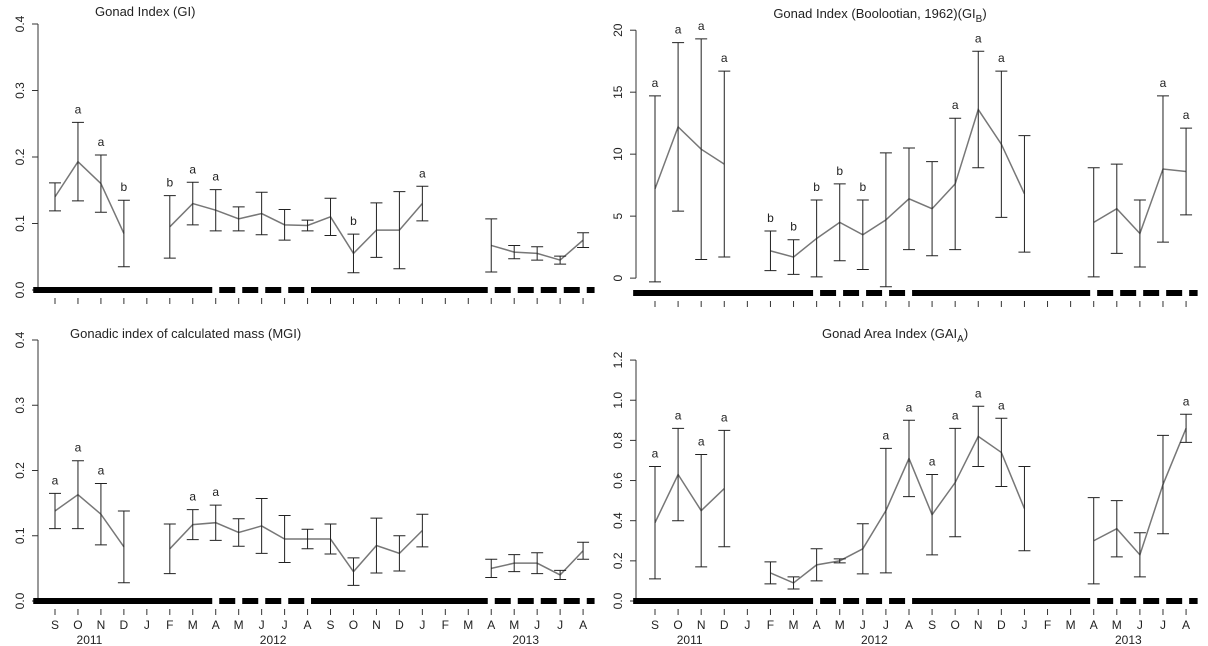 The height and width of the screenshot is (646, 1208). What do you see at coordinates (20, 23) in the screenshot?
I see `y-tick-label: 0.4` at bounding box center [20, 23].